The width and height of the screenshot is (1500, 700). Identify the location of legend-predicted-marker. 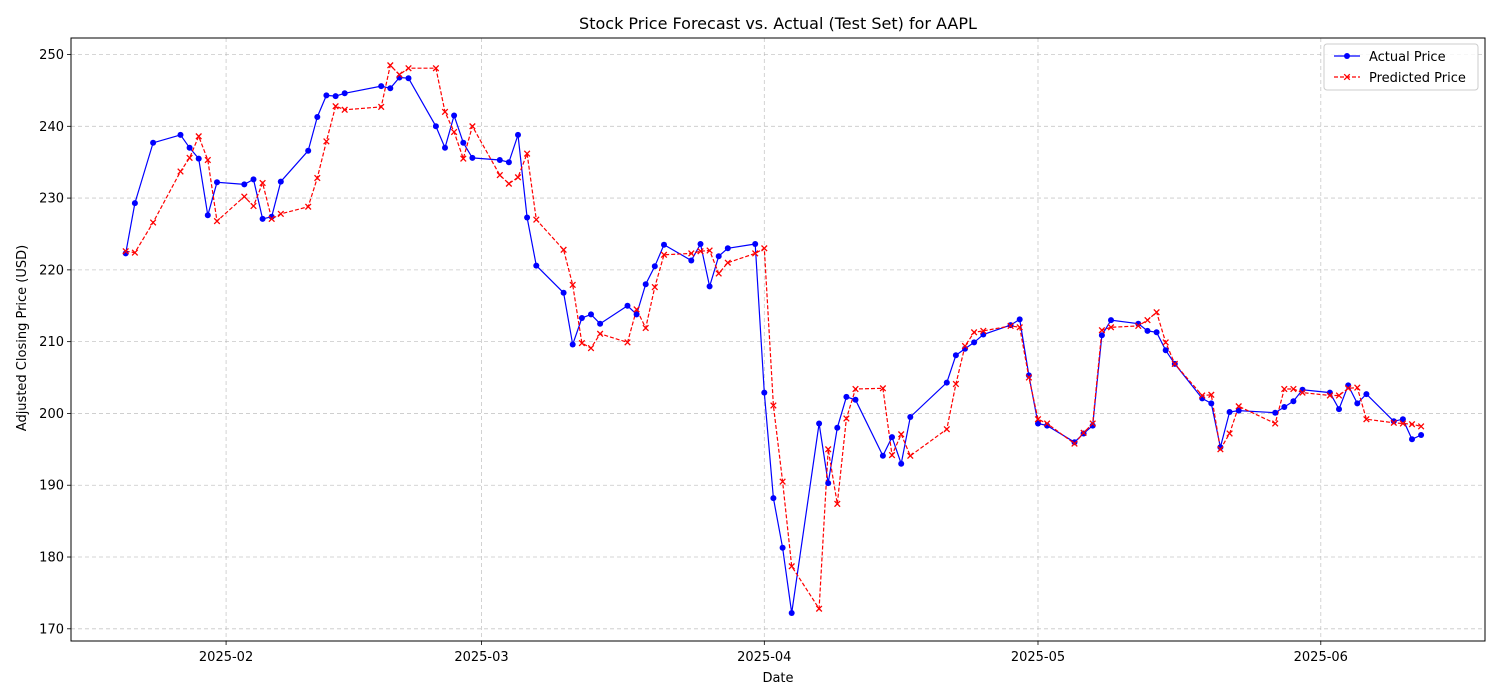
(1347, 77).